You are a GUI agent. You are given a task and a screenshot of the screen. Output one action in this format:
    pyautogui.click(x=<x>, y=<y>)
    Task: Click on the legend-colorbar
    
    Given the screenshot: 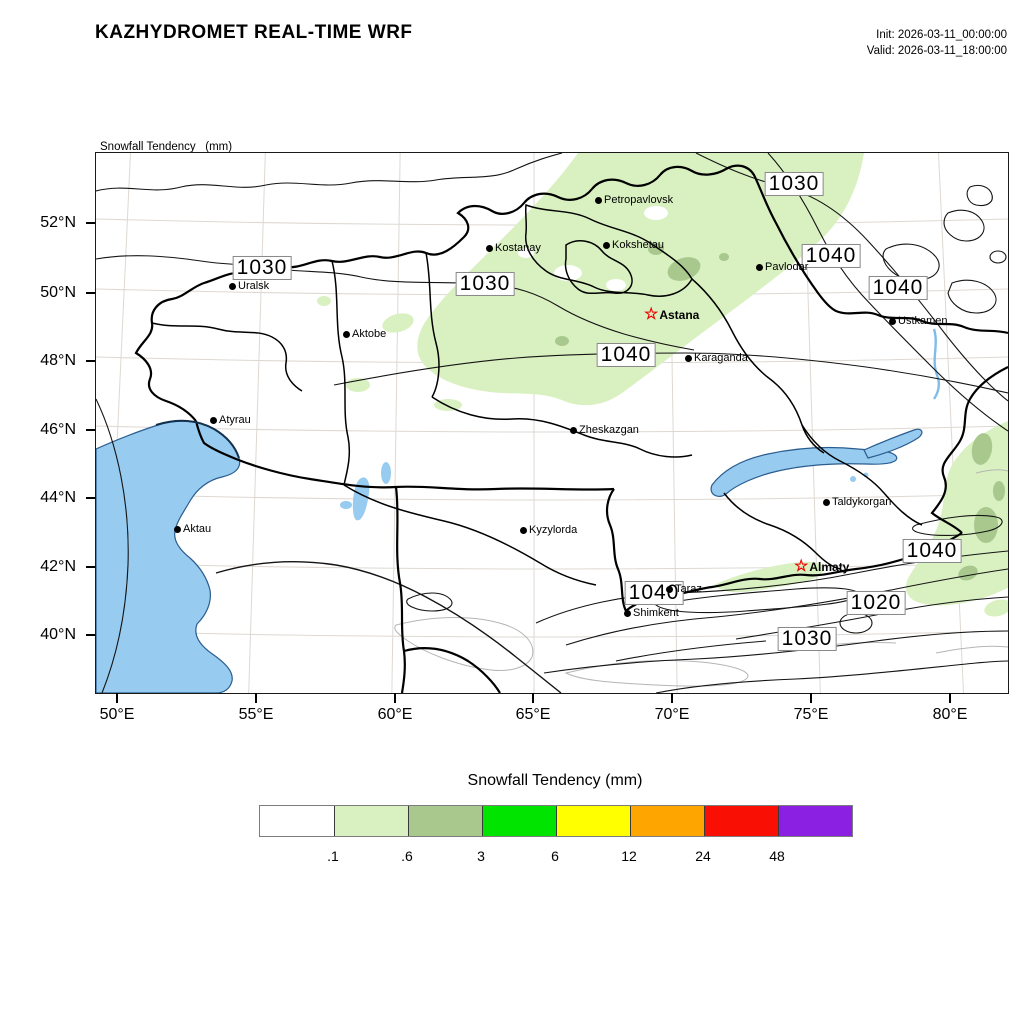 What is the action you would take?
    pyautogui.click(x=556, y=821)
    